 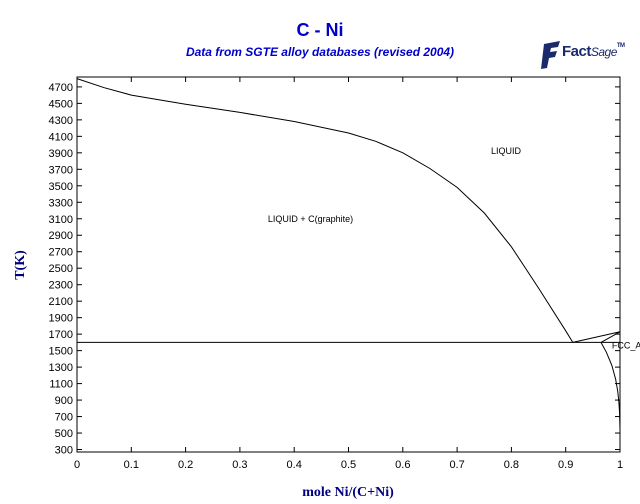 What do you see at coordinates (61, 187) in the screenshot?
I see `y-tick-label: 3500` at bounding box center [61, 187].